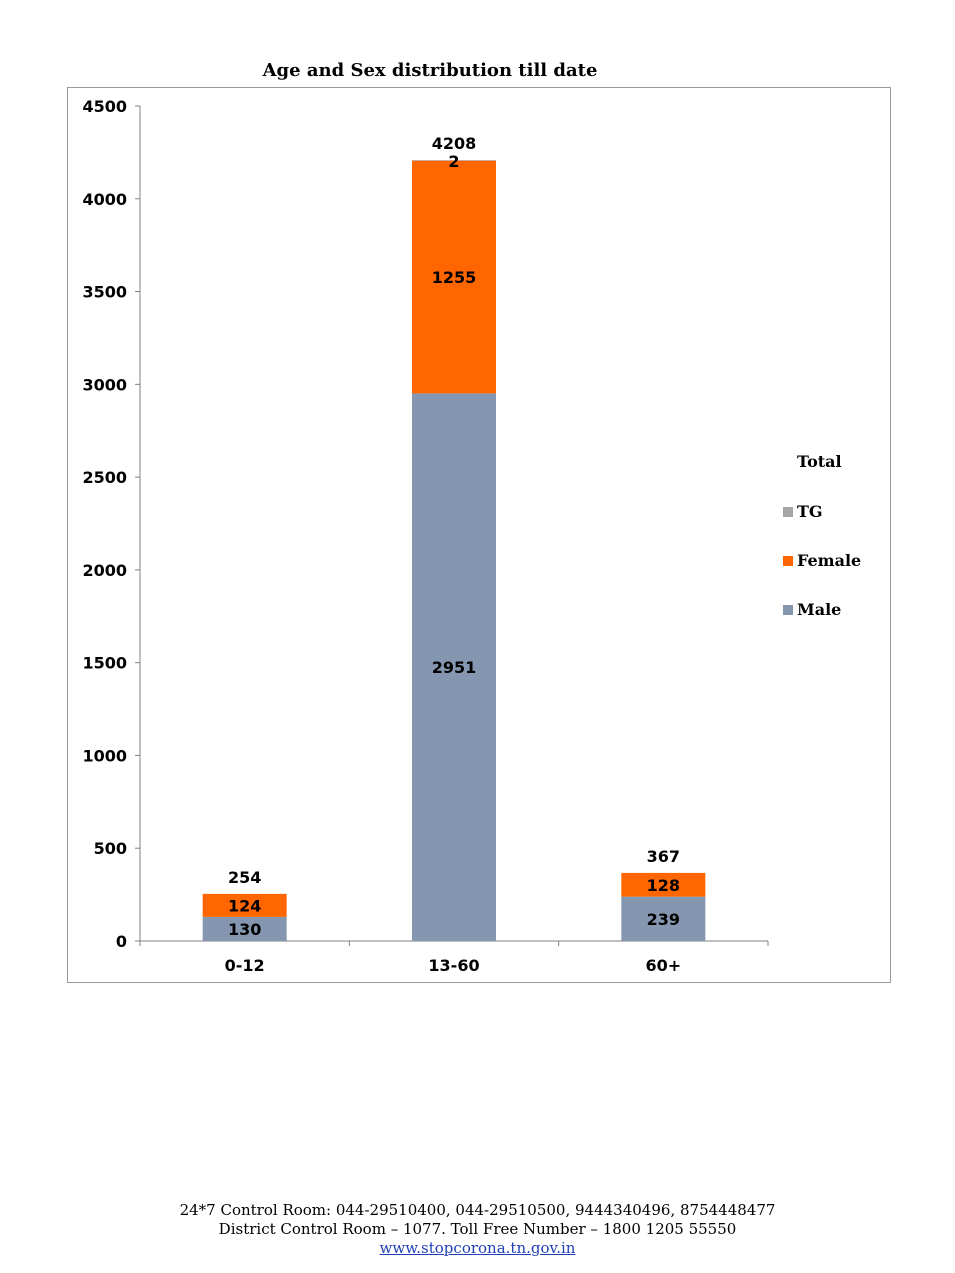 The width and height of the screenshot is (955, 1273). Describe the element at coordinates (104, 755) in the screenshot. I see `y-tick-label: 1000` at that location.